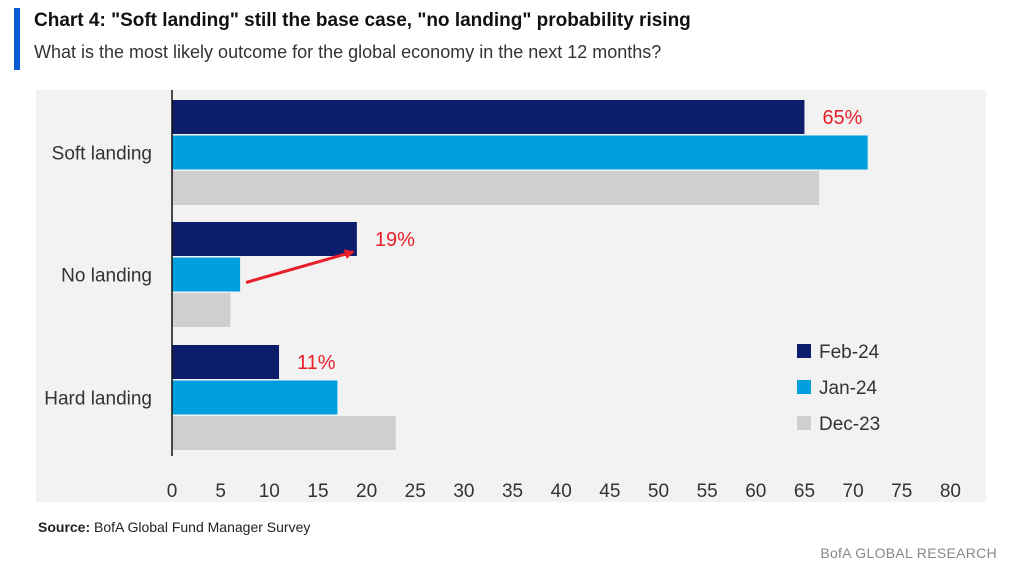 Image resolution: width=1009 pixels, height=573 pixels. I want to click on x-tick-label: 35, so click(512, 491).